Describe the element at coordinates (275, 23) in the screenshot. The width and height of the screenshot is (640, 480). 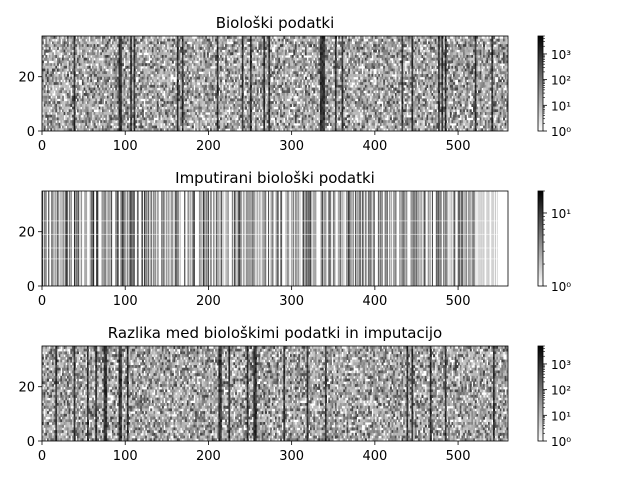
I see `chart-title: Biološki podatki` at that location.